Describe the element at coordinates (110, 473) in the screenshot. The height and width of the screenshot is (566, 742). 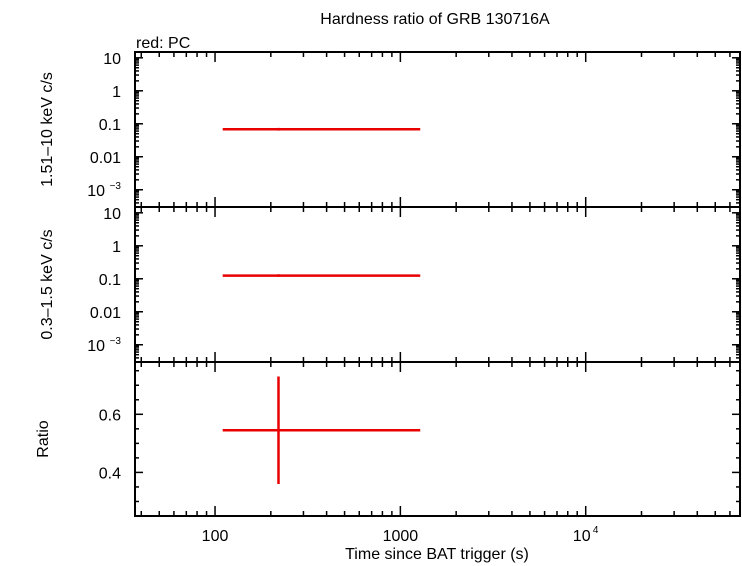
I see `y-tick-label: 0.4` at that location.